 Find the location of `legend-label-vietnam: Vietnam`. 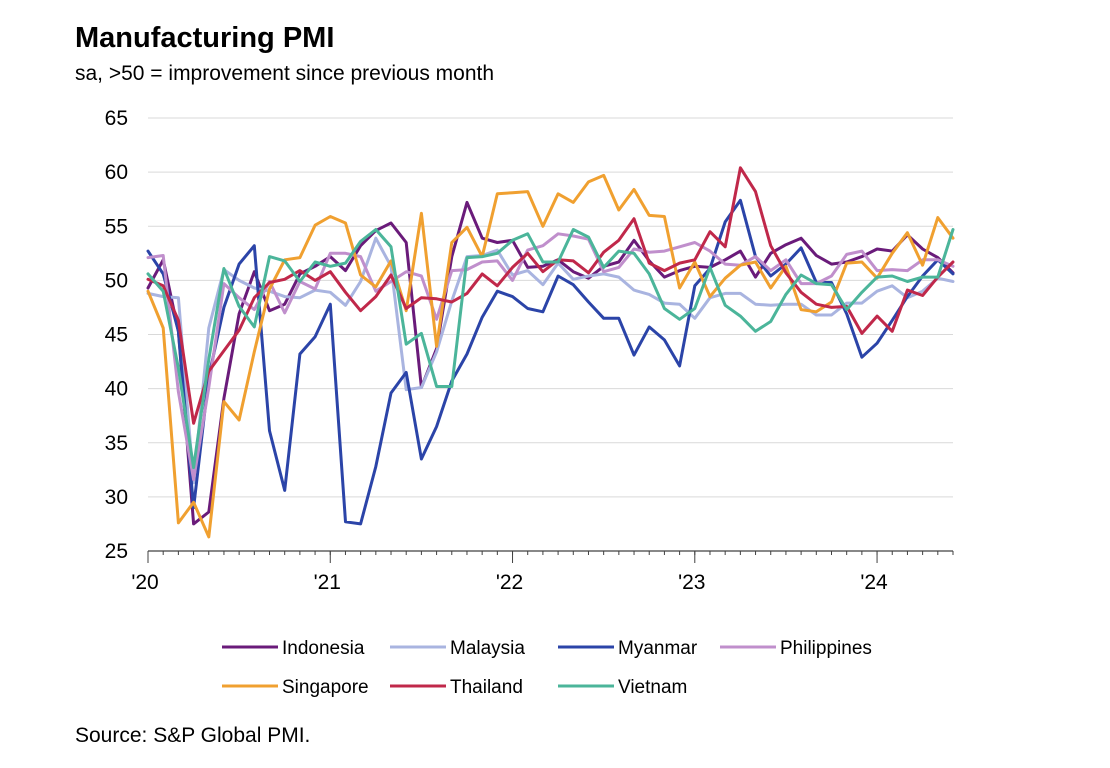

legend-label-vietnam: Vietnam is located at coordinates (652, 687).